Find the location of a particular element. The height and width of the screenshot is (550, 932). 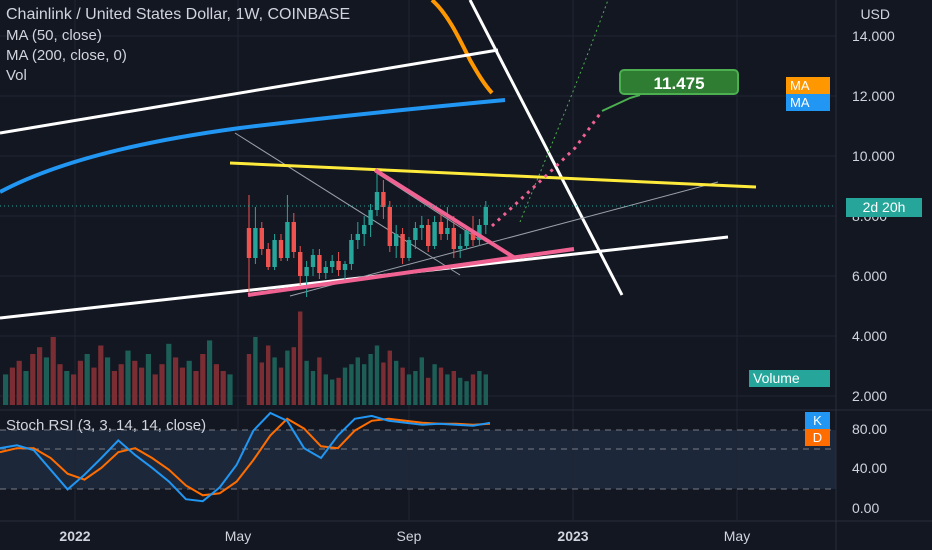

pink-support-line is located at coordinates (411, 272).